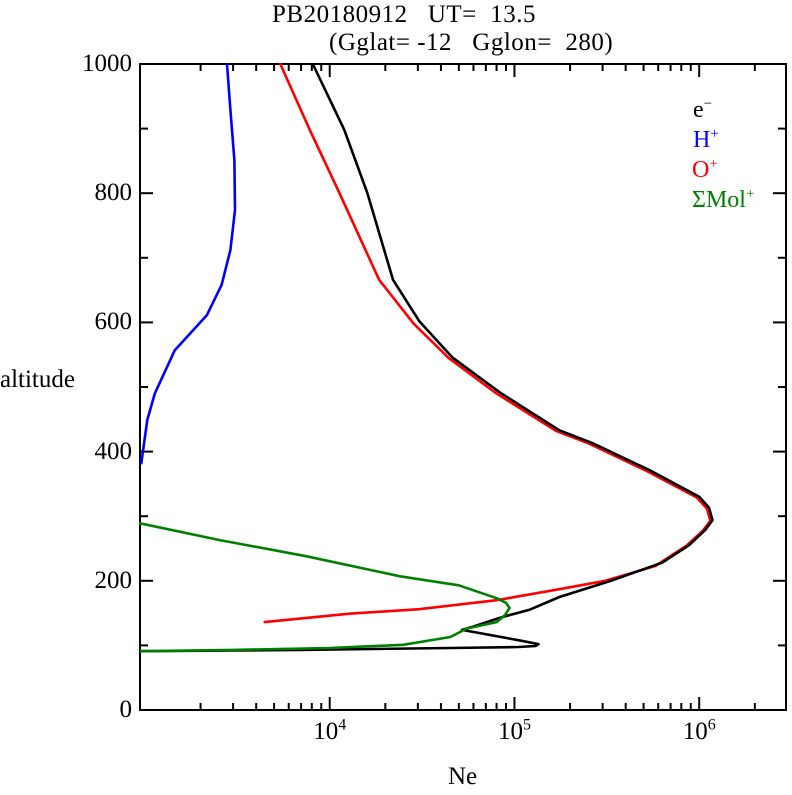 Image resolution: width=792 pixels, height=795 pixels. I want to click on curve-H-plus, so click(188, 264).